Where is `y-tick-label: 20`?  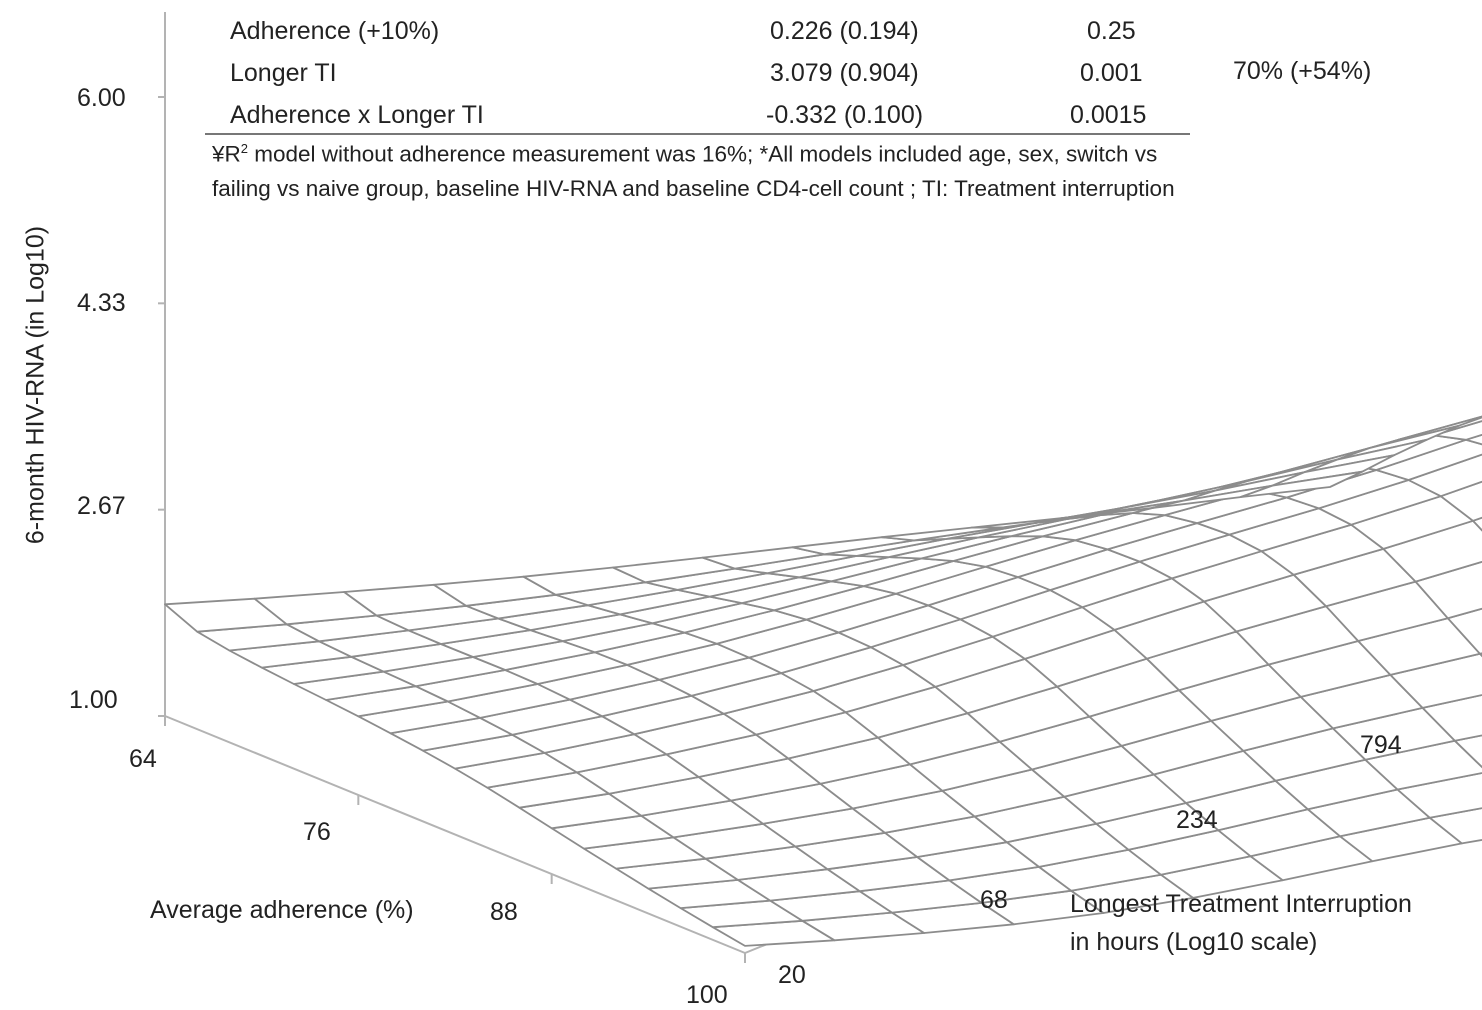 y-tick-label: 20 is located at coordinates (792, 975).